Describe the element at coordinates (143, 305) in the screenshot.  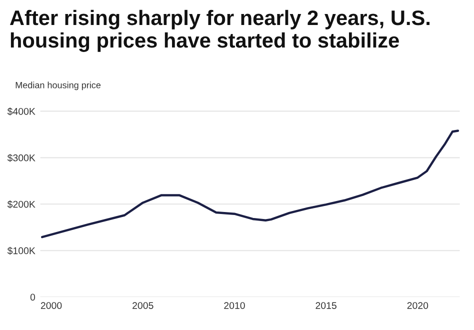
I see `x-tick-label: 2005` at that location.